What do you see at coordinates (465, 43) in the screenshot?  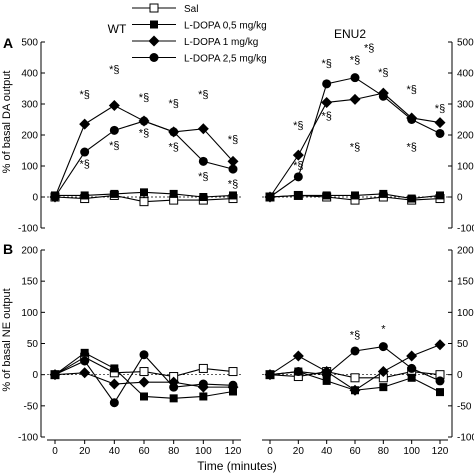 I see `y-tick-label-right-a: 500` at bounding box center [465, 43].